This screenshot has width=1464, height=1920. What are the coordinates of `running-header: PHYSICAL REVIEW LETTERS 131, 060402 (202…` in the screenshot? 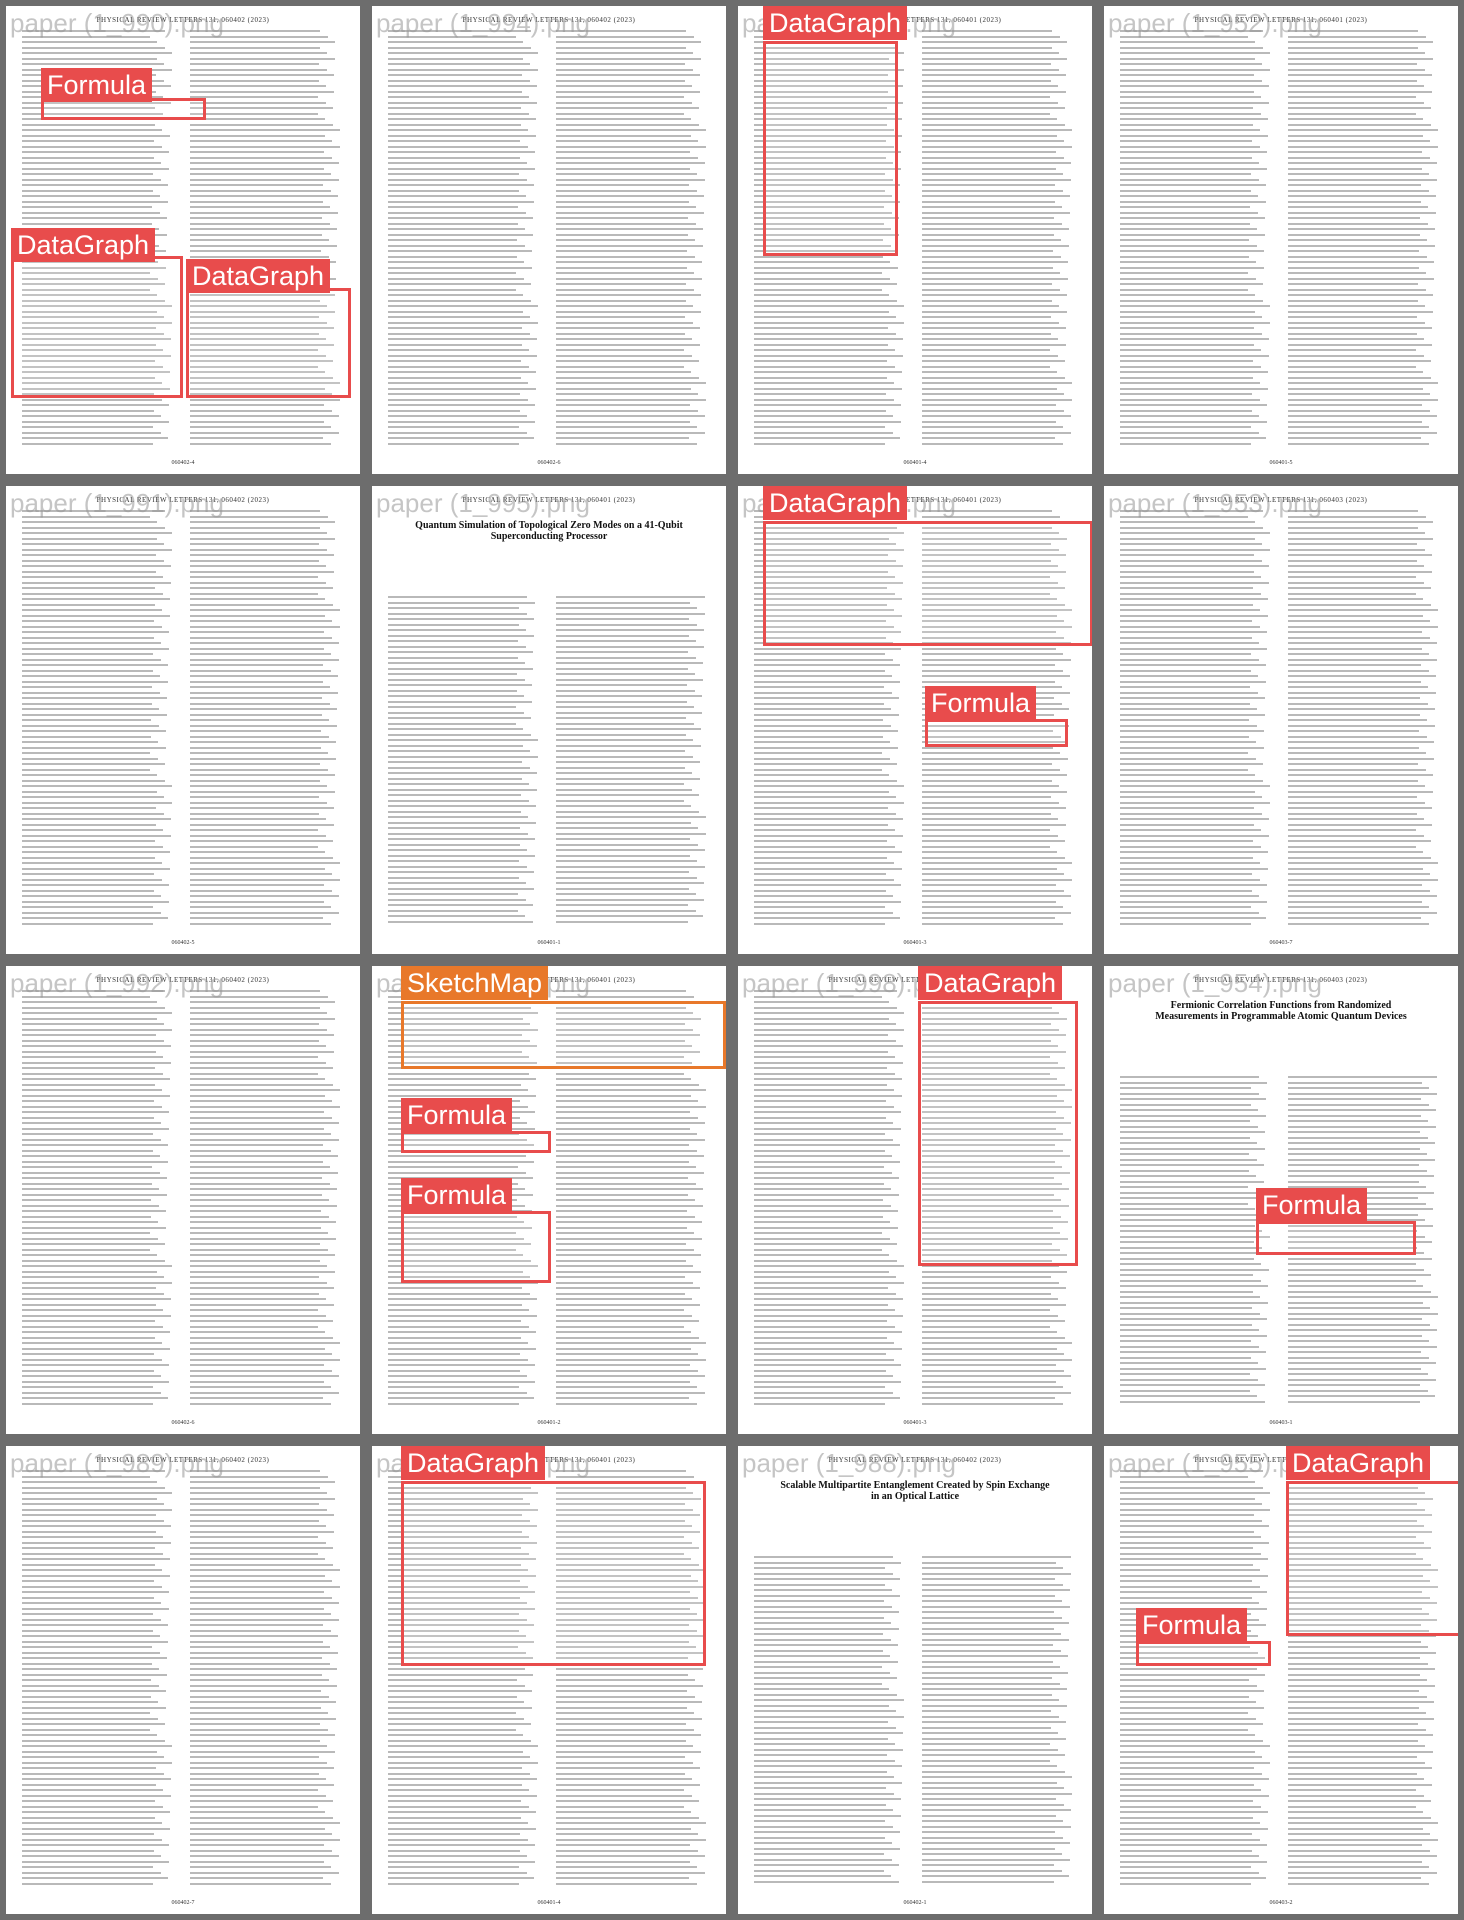 It's located at (915, 1460).